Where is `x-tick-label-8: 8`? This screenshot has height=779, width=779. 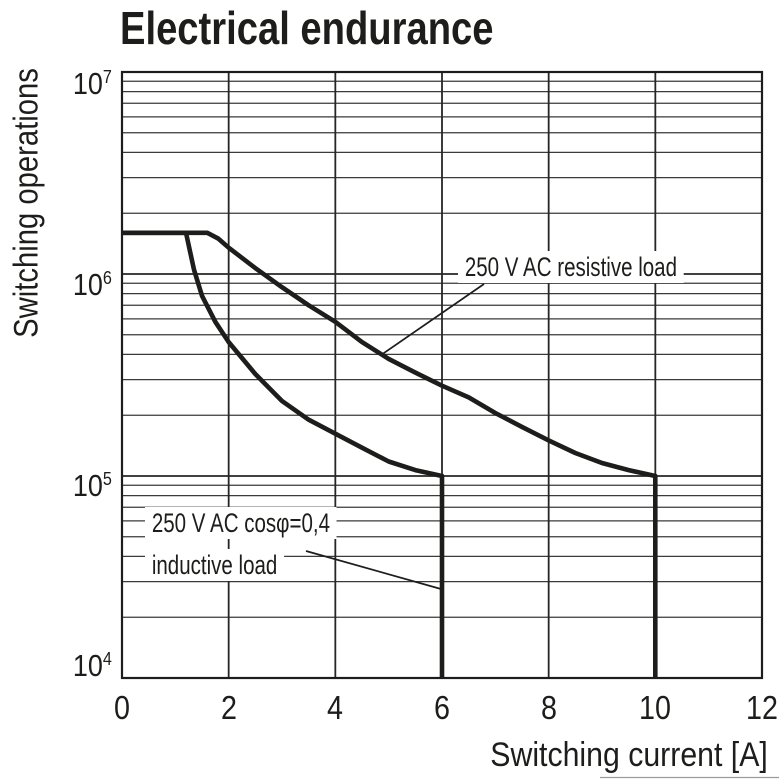 x-tick-label-8: 8 is located at coordinates (548, 707).